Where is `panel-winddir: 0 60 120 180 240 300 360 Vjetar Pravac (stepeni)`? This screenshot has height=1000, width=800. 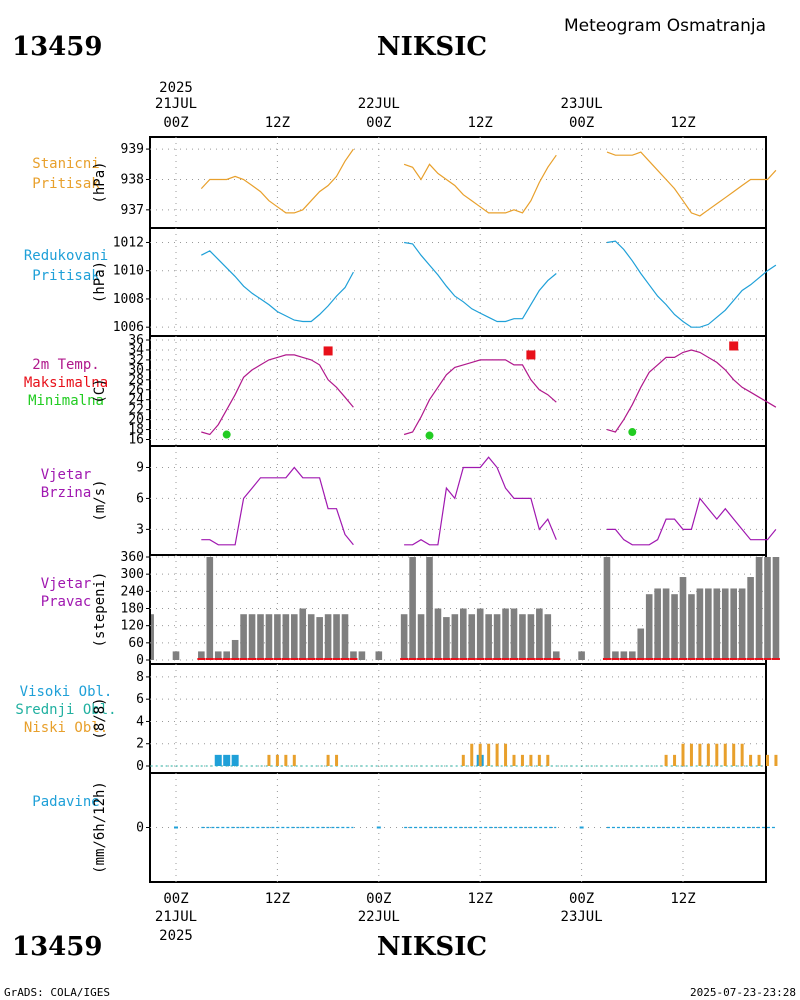
panel-winddir: 0 60 120 180 240 300 360 Vjetar Pravac (stepeni) is located at coordinates (410, 609).